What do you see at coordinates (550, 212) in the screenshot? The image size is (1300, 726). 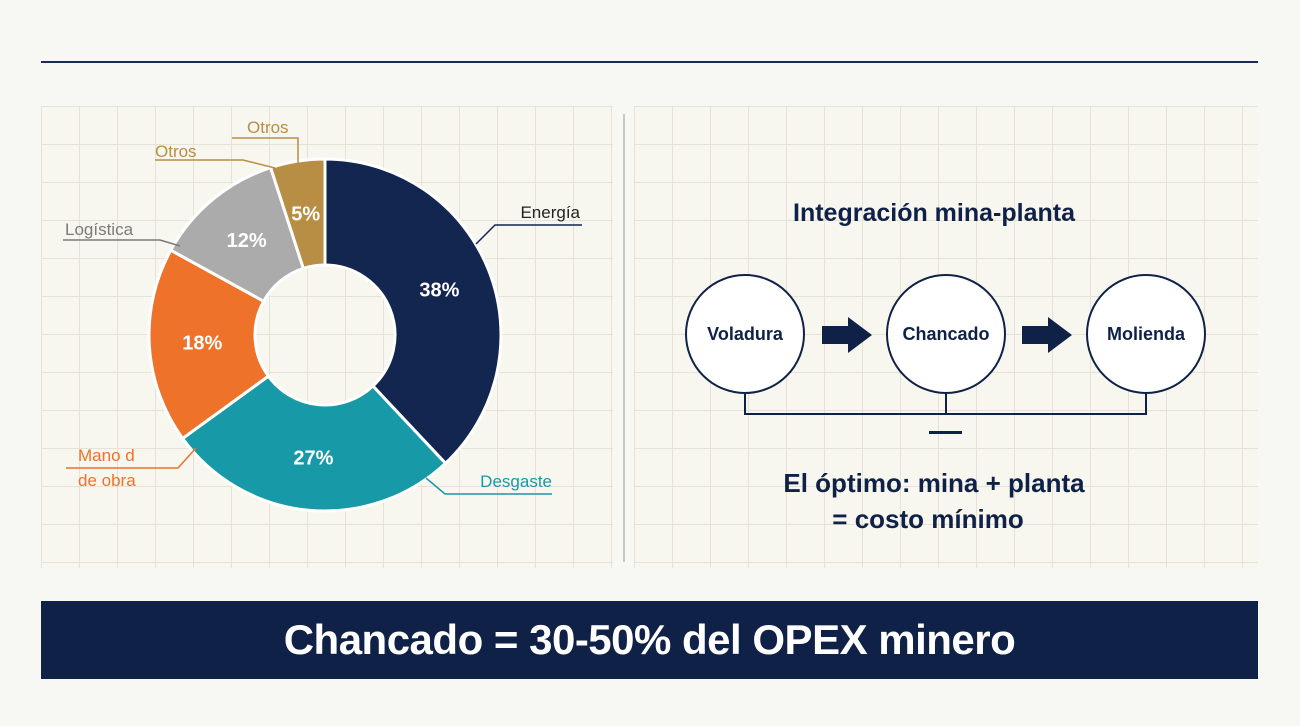 I see `callout-label: Energía` at bounding box center [550, 212].